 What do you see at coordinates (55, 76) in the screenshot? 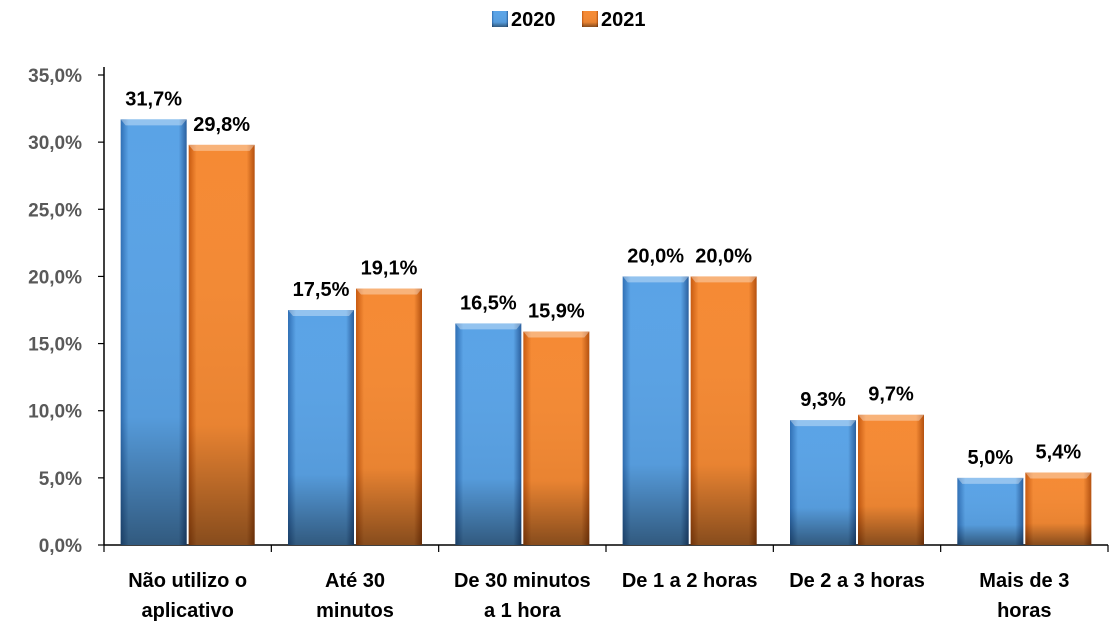
I see `y-tick-label: 35,0%` at bounding box center [55, 76].